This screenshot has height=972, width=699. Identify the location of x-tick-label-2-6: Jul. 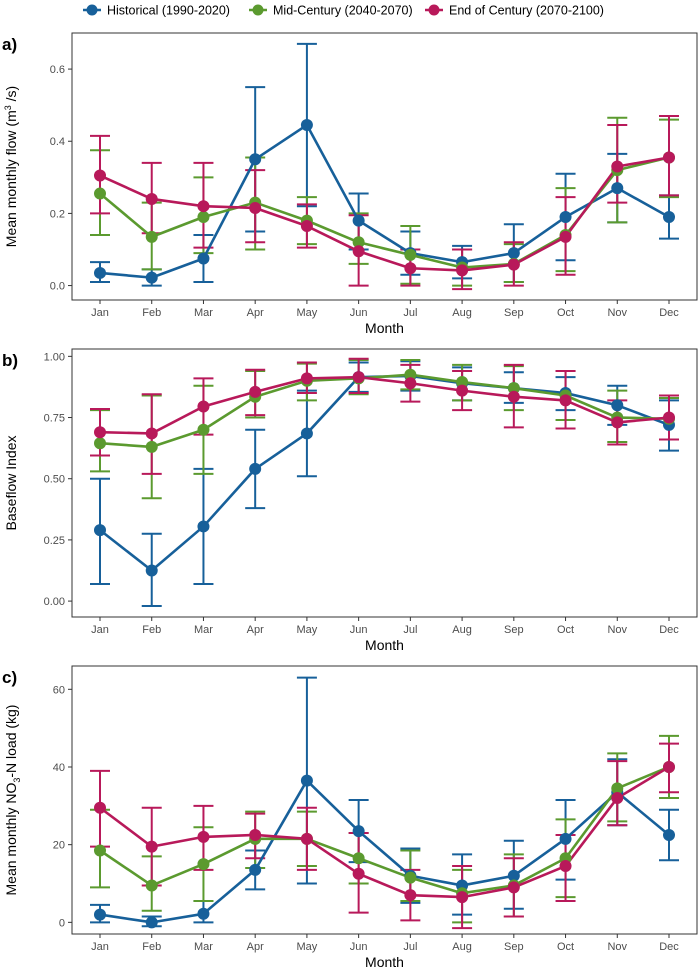
(410, 947).